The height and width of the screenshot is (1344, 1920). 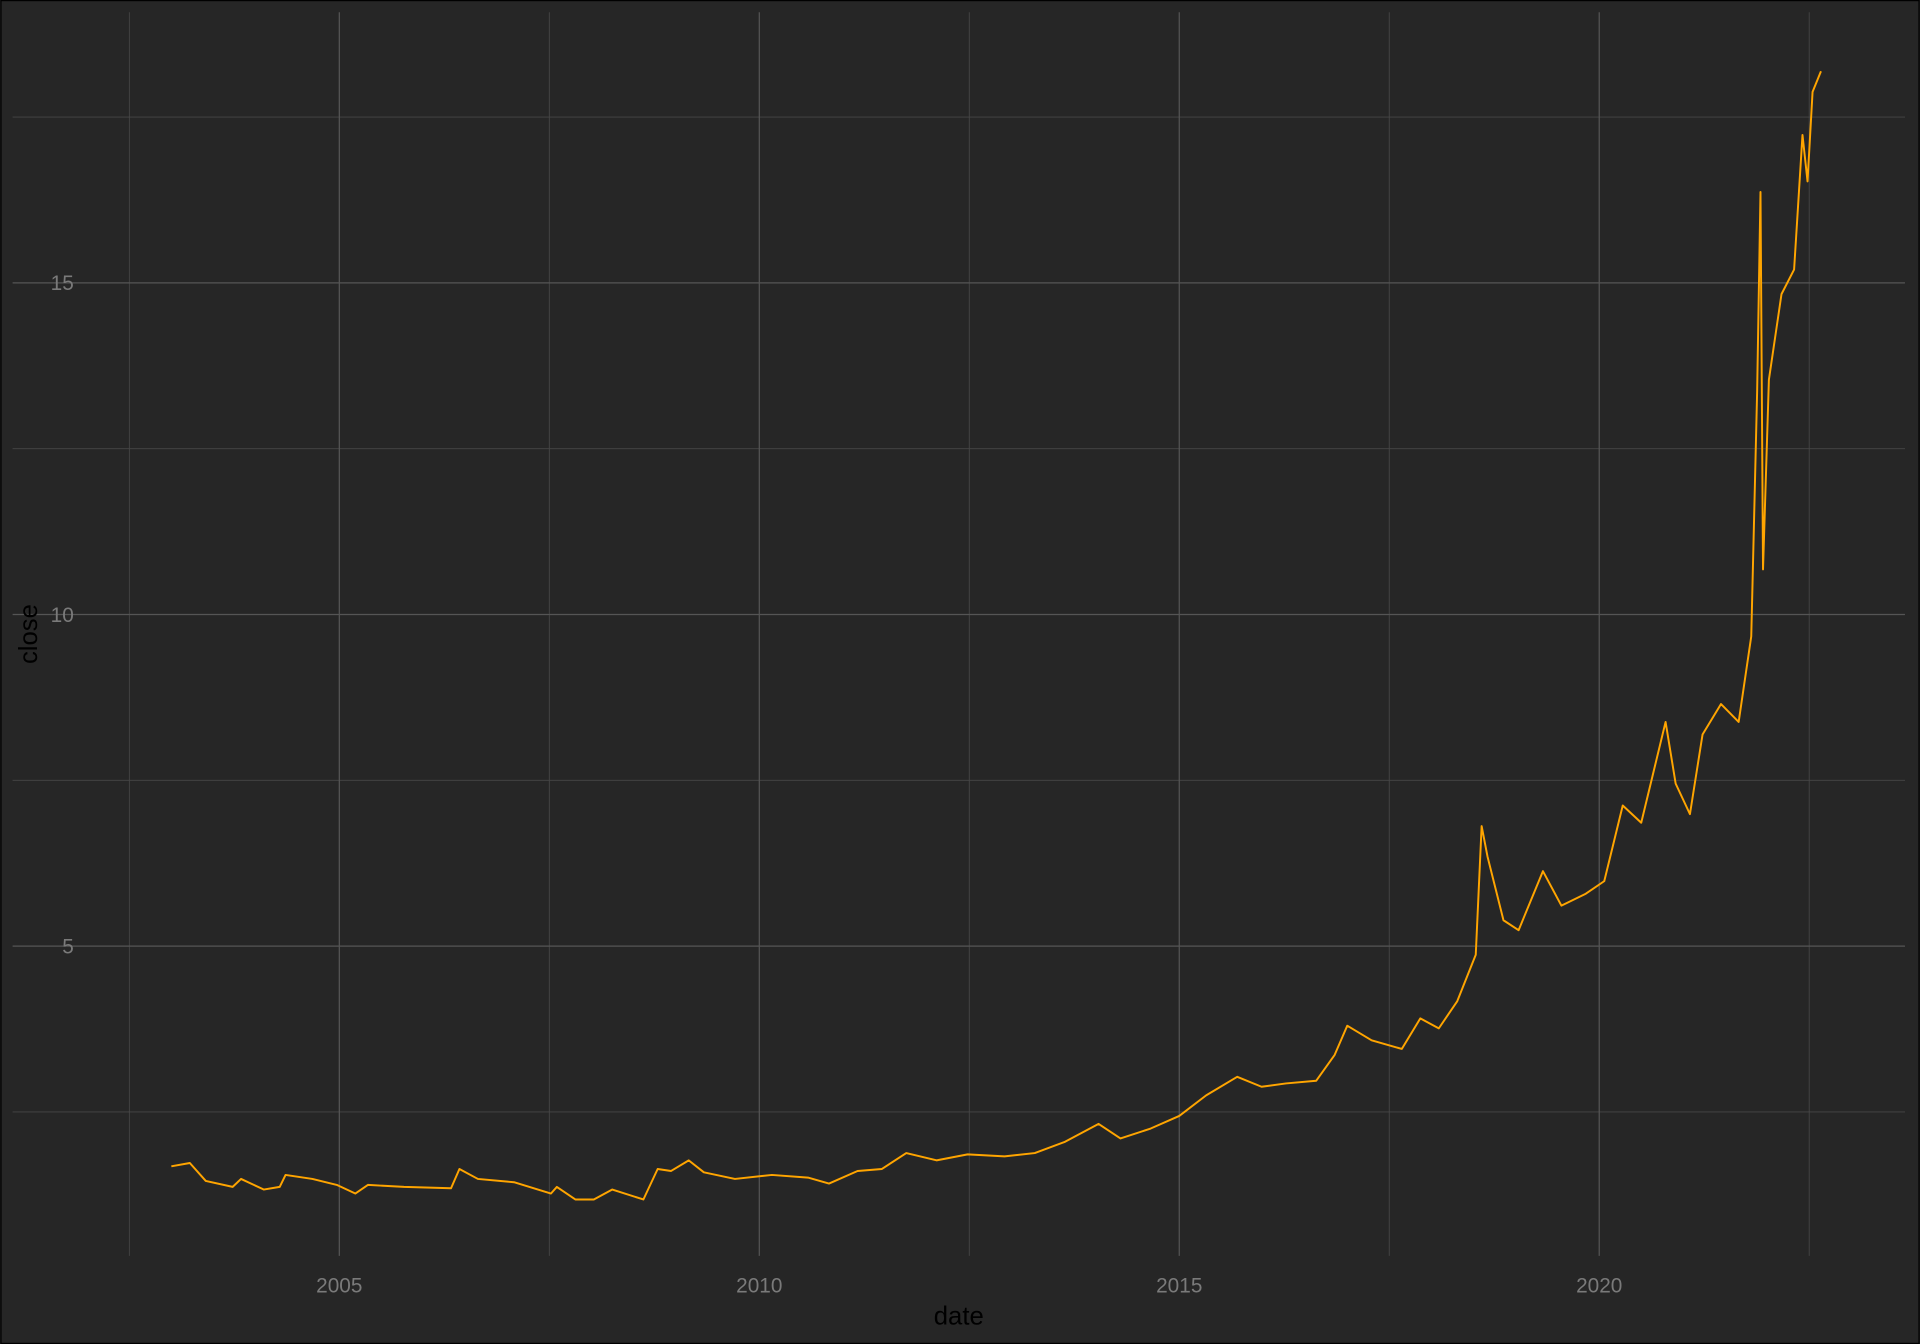 I want to click on y-tick-label: 15, so click(x=62, y=283).